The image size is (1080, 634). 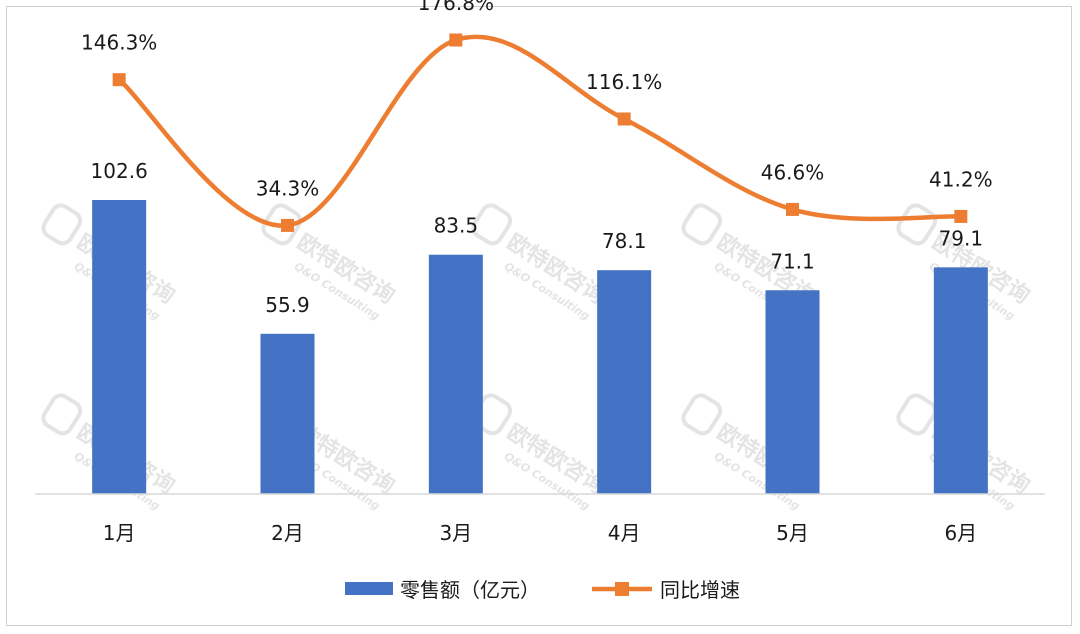 I want to click on x-tick-label: 1月, so click(x=119, y=533).